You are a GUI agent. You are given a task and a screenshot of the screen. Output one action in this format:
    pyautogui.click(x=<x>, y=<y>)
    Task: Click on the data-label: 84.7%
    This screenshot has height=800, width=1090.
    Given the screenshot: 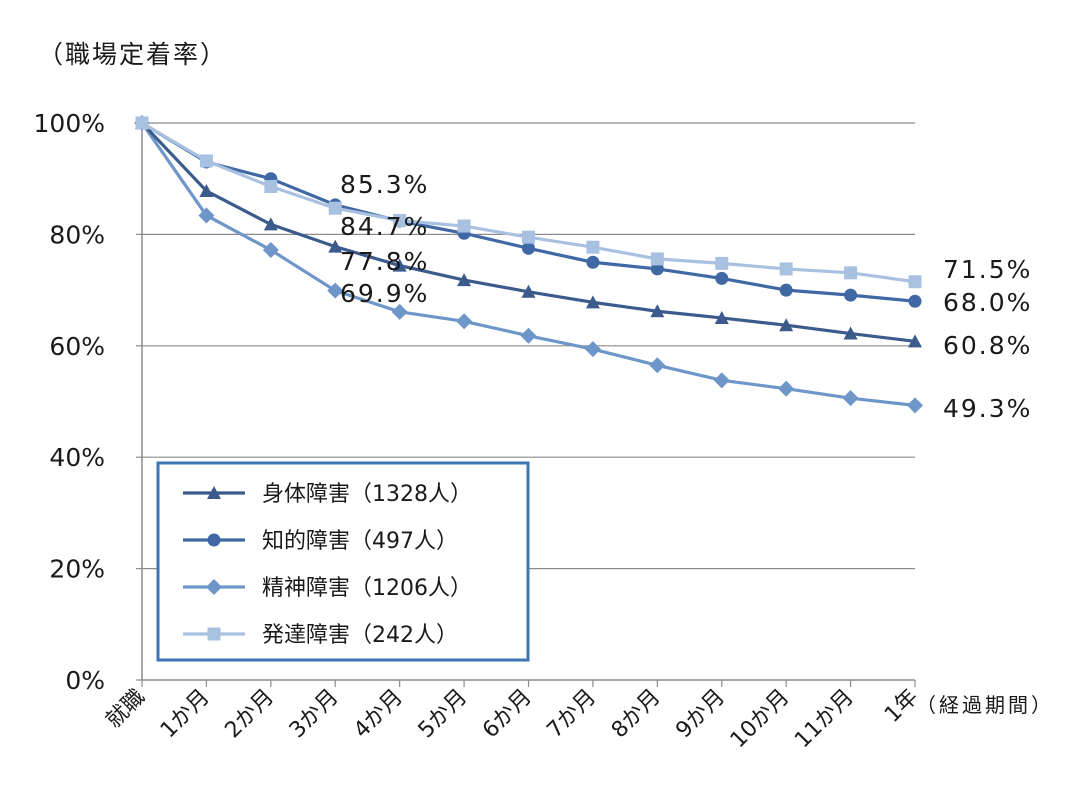 What is the action you would take?
    pyautogui.click(x=384, y=226)
    